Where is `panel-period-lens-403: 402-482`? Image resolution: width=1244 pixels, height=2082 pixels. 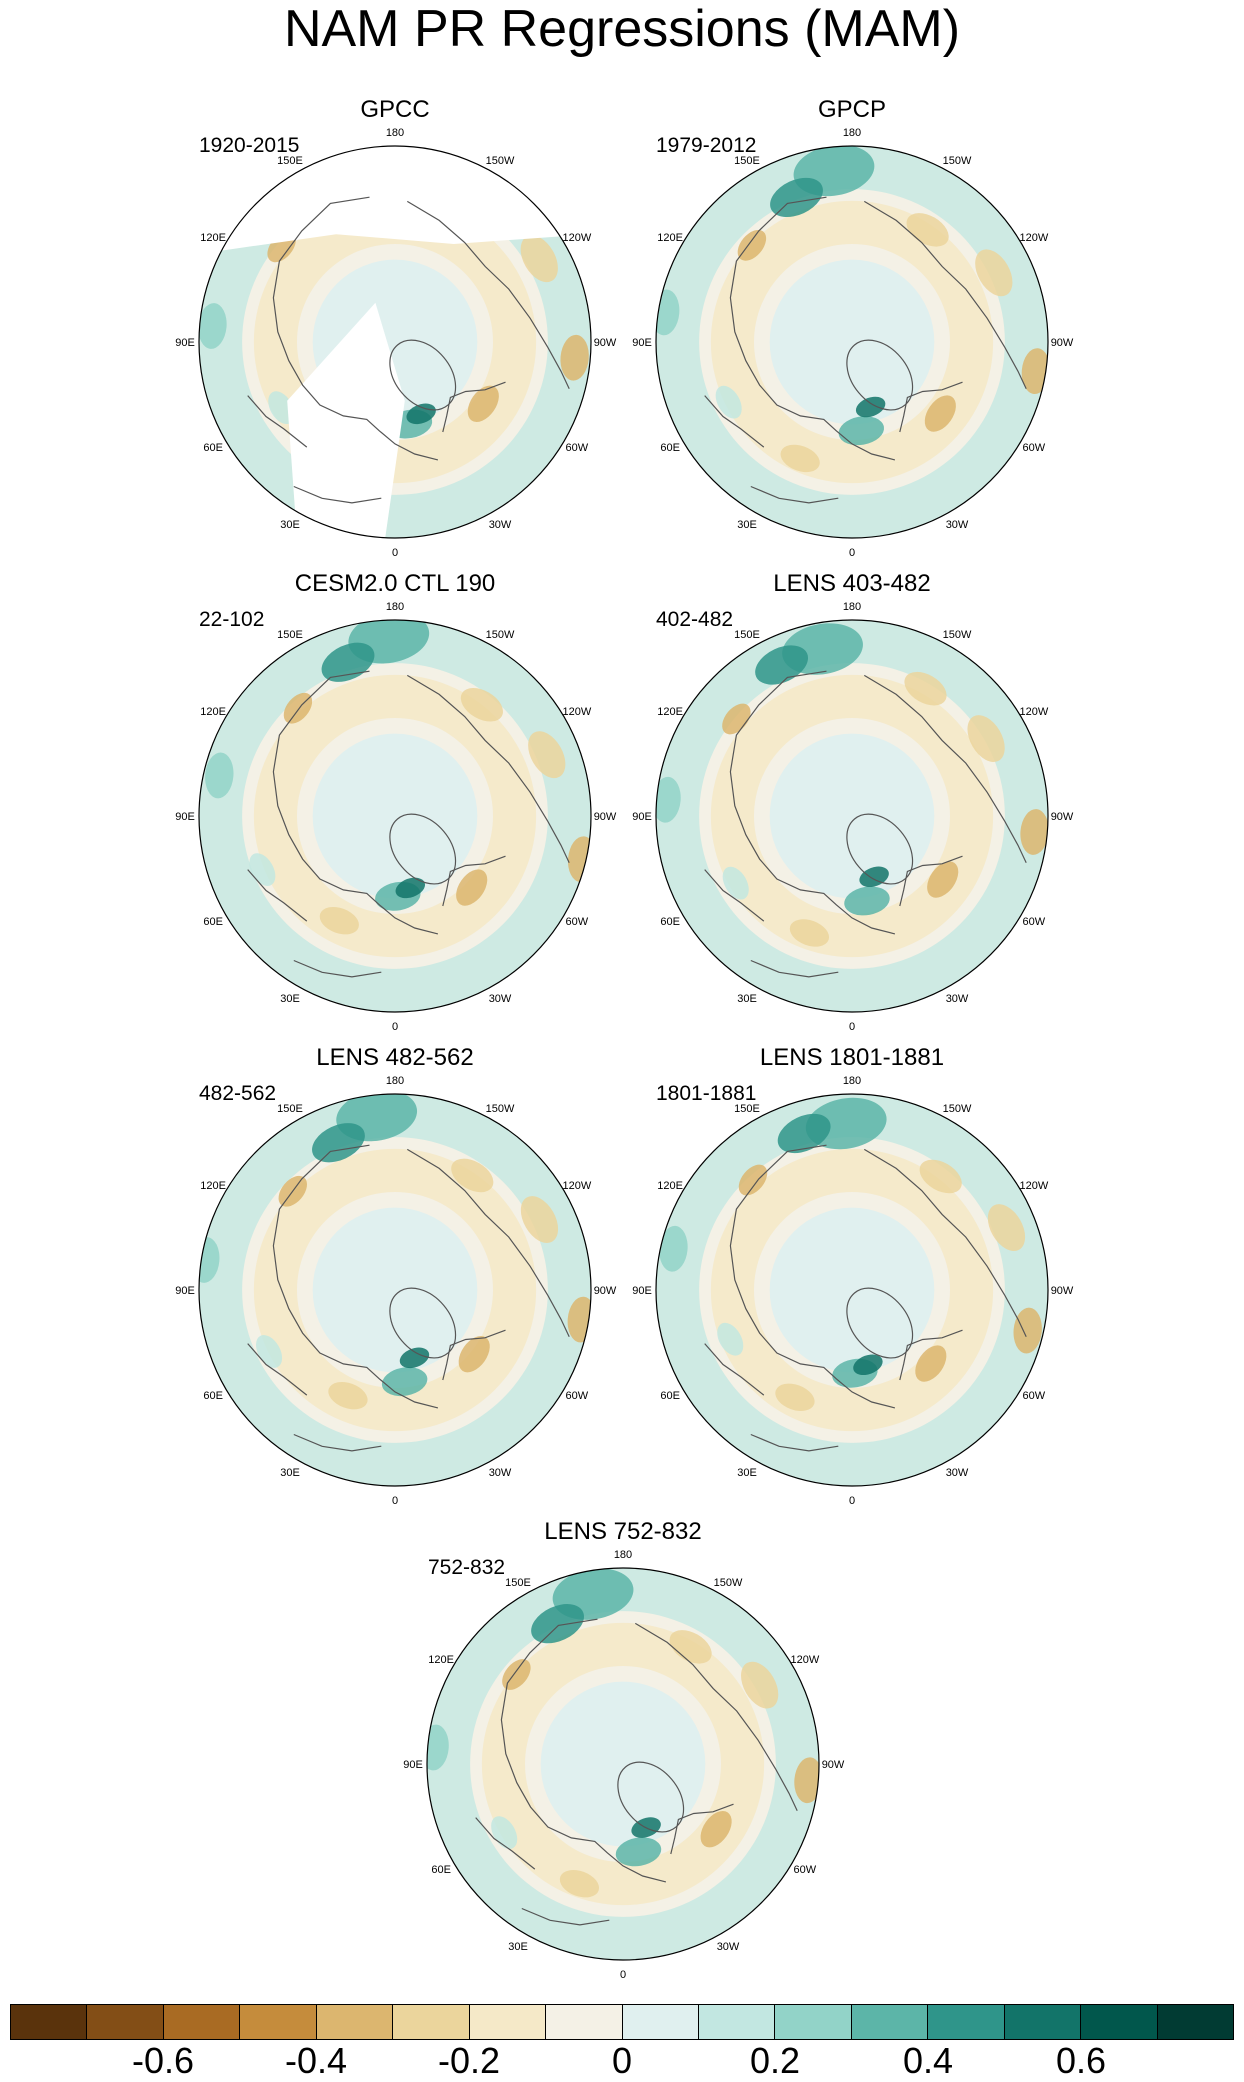
panel-period-lens-403: 402-482 is located at coordinates (695, 619).